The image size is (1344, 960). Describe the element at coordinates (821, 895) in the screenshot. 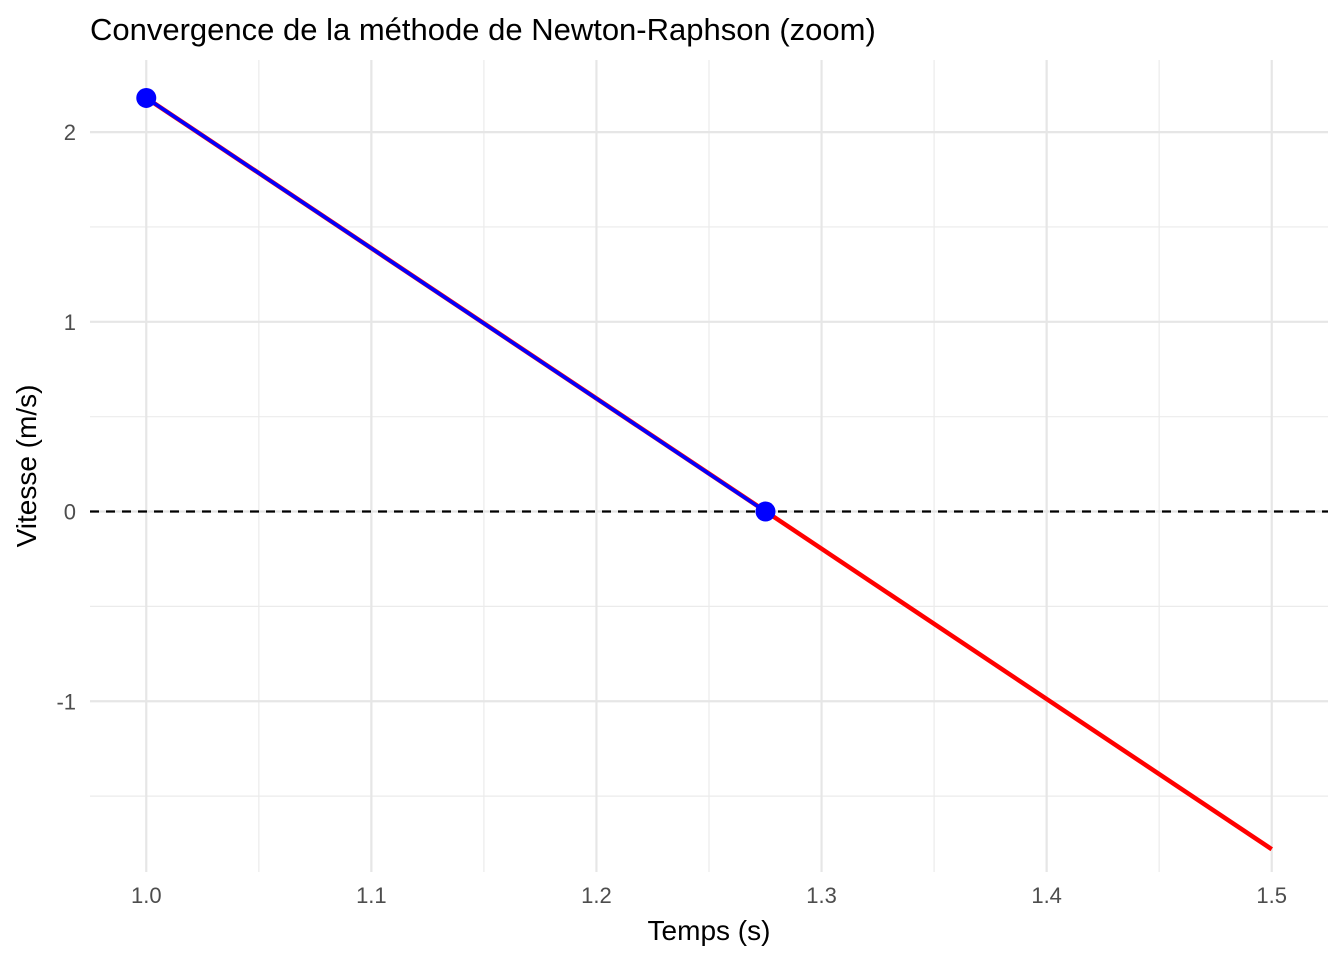

I see `x-tick-label: 1.3` at that location.